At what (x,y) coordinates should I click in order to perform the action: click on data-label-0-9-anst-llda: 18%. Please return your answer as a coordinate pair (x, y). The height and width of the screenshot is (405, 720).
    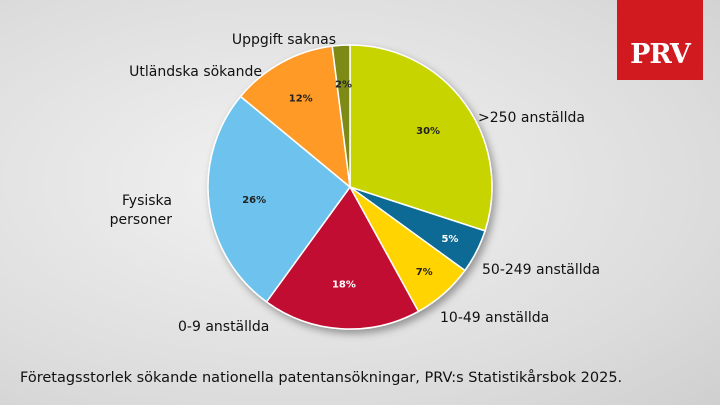
    Looking at the image, I should click on (344, 284).